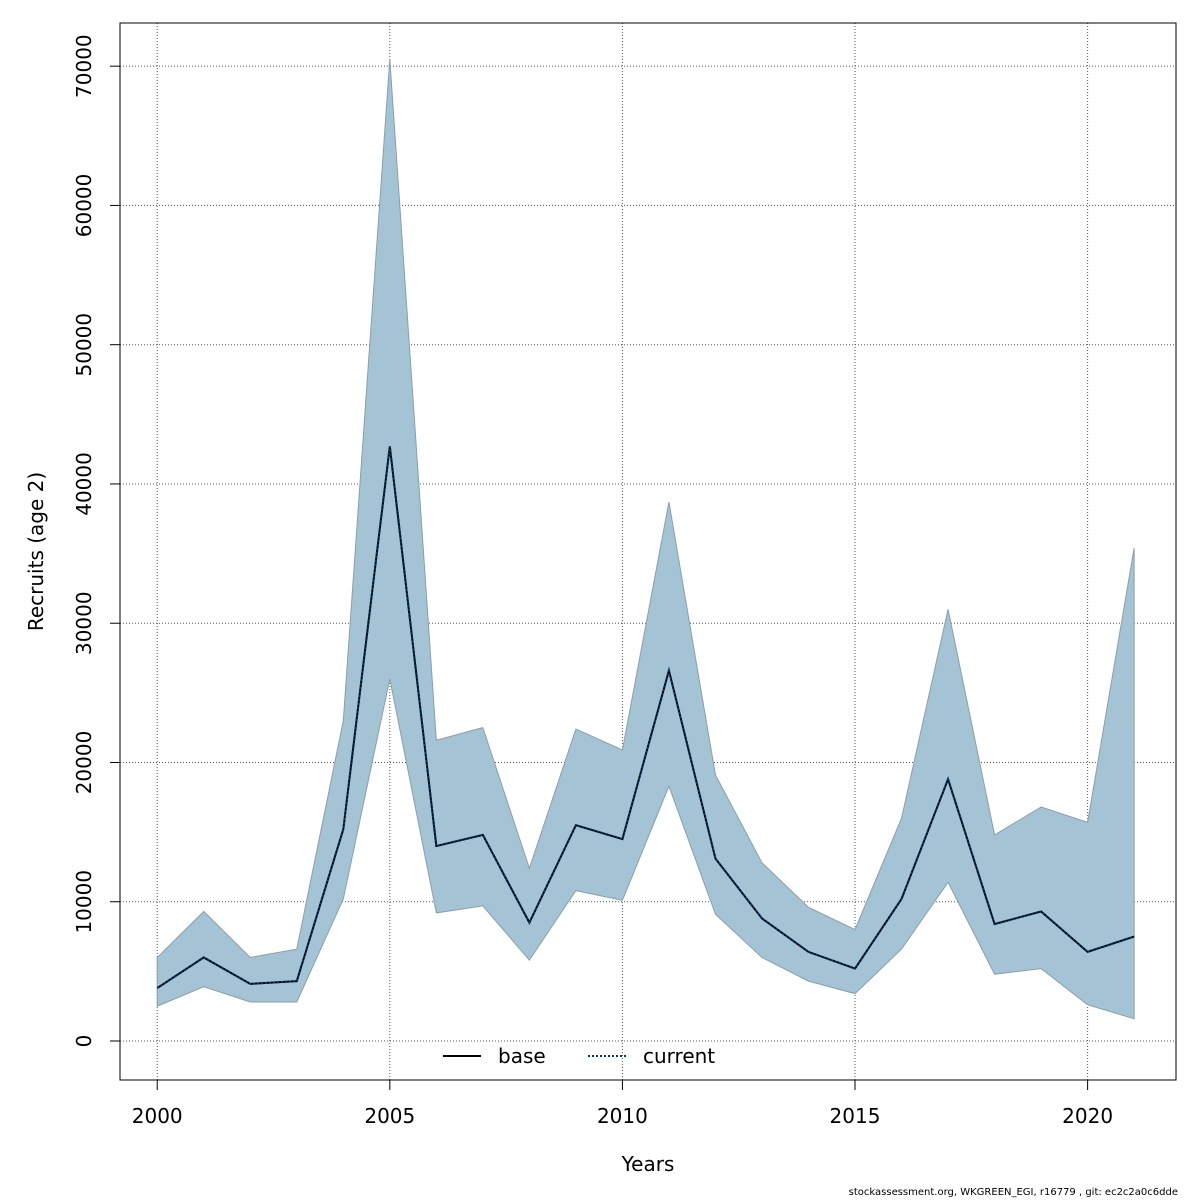 The width and height of the screenshot is (1200, 1200). I want to click on y-tick-label-50000: 50000, so click(84, 345).